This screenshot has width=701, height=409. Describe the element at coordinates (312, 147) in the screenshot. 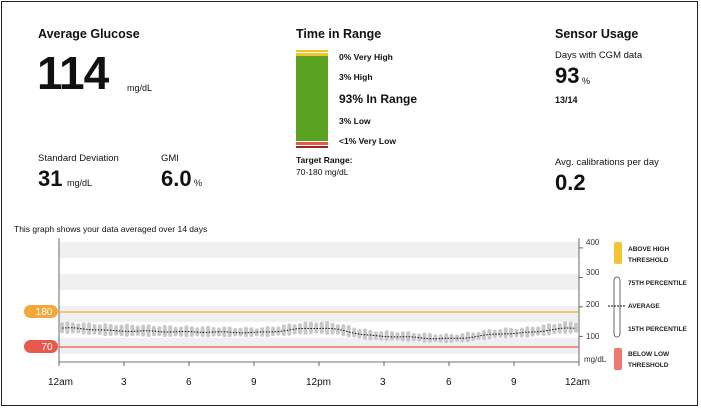

I see `tir-bar-very-low` at that location.